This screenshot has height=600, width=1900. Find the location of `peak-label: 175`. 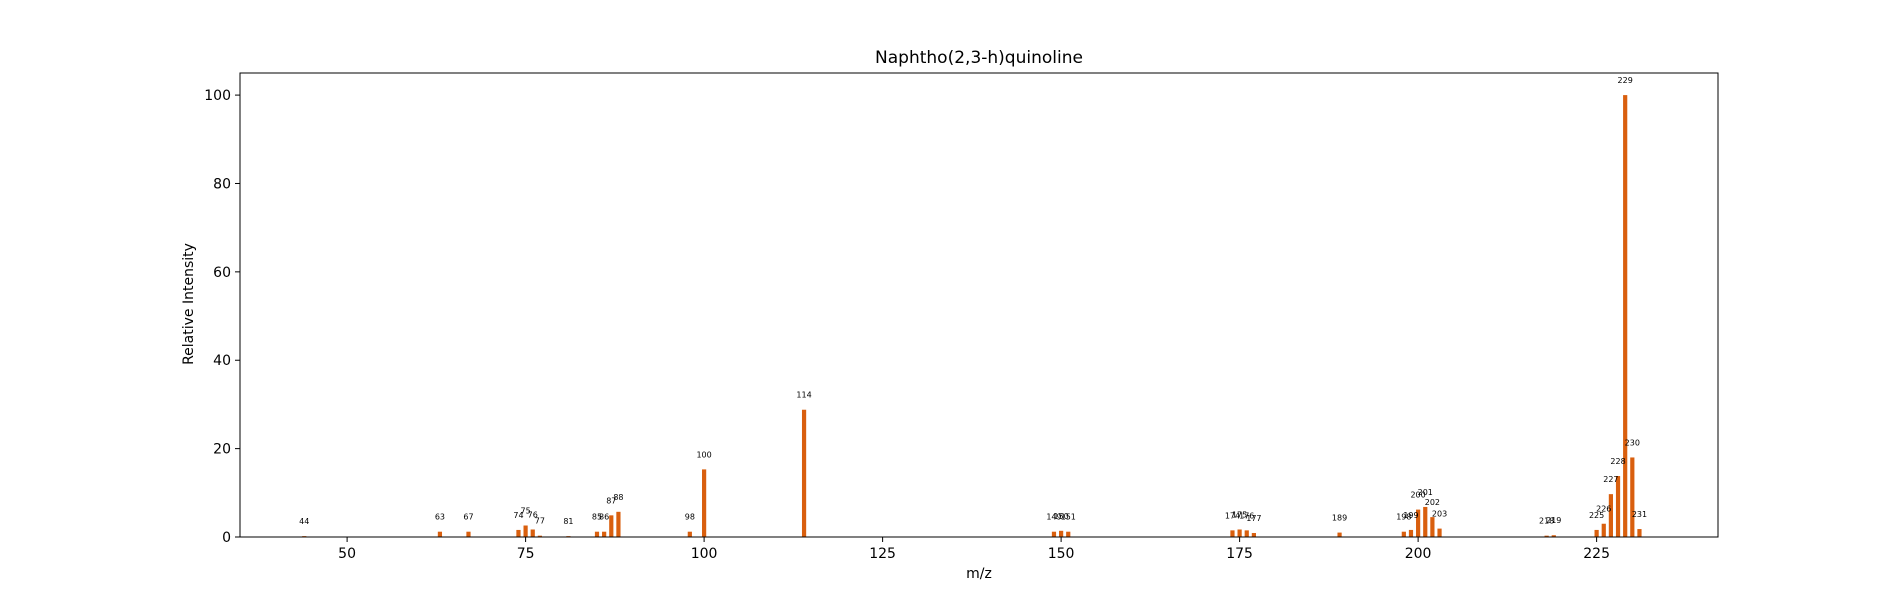

peak-label: 175 is located at coordinates (1239, 514).